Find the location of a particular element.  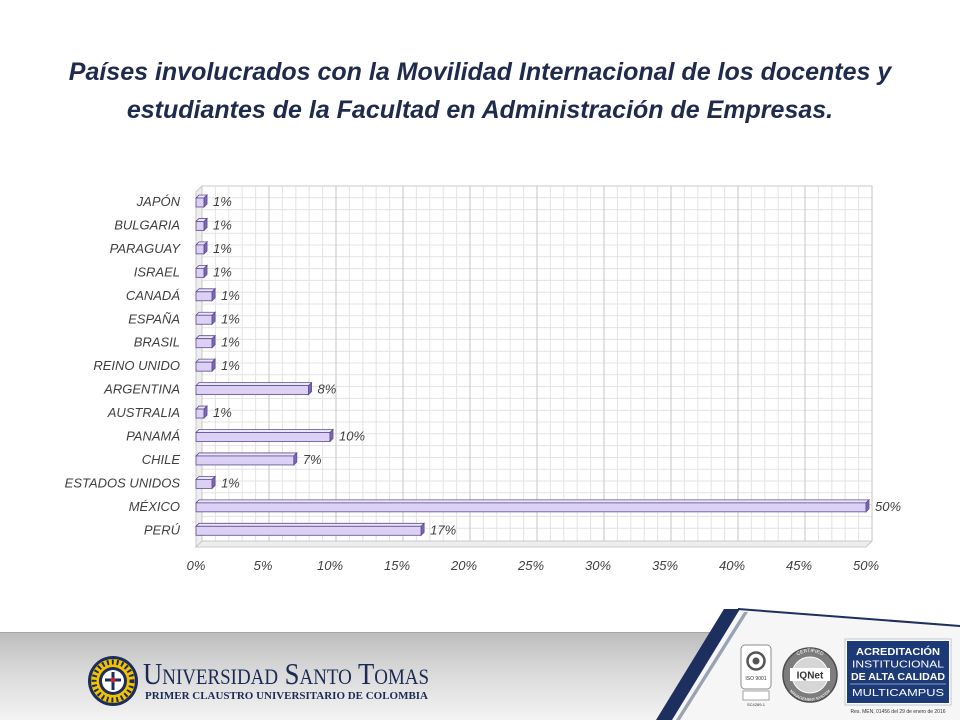

data-label: 10% is located at coordinates (352, 436).